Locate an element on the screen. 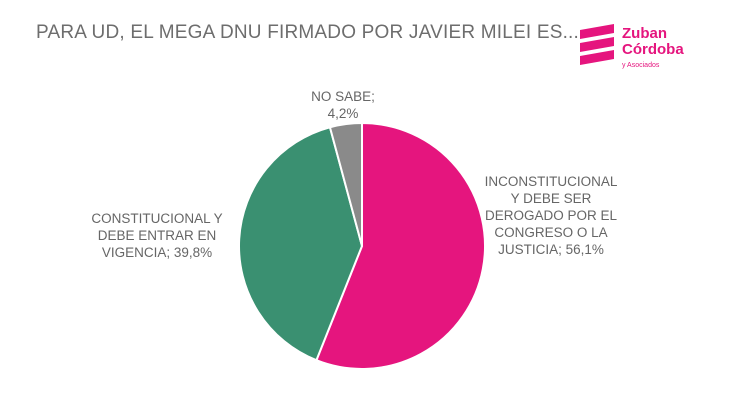 The height and width of the screenshot is (406, 730). logo-wordmark: Zuban Córdoba is located at coordinates (653, 42).